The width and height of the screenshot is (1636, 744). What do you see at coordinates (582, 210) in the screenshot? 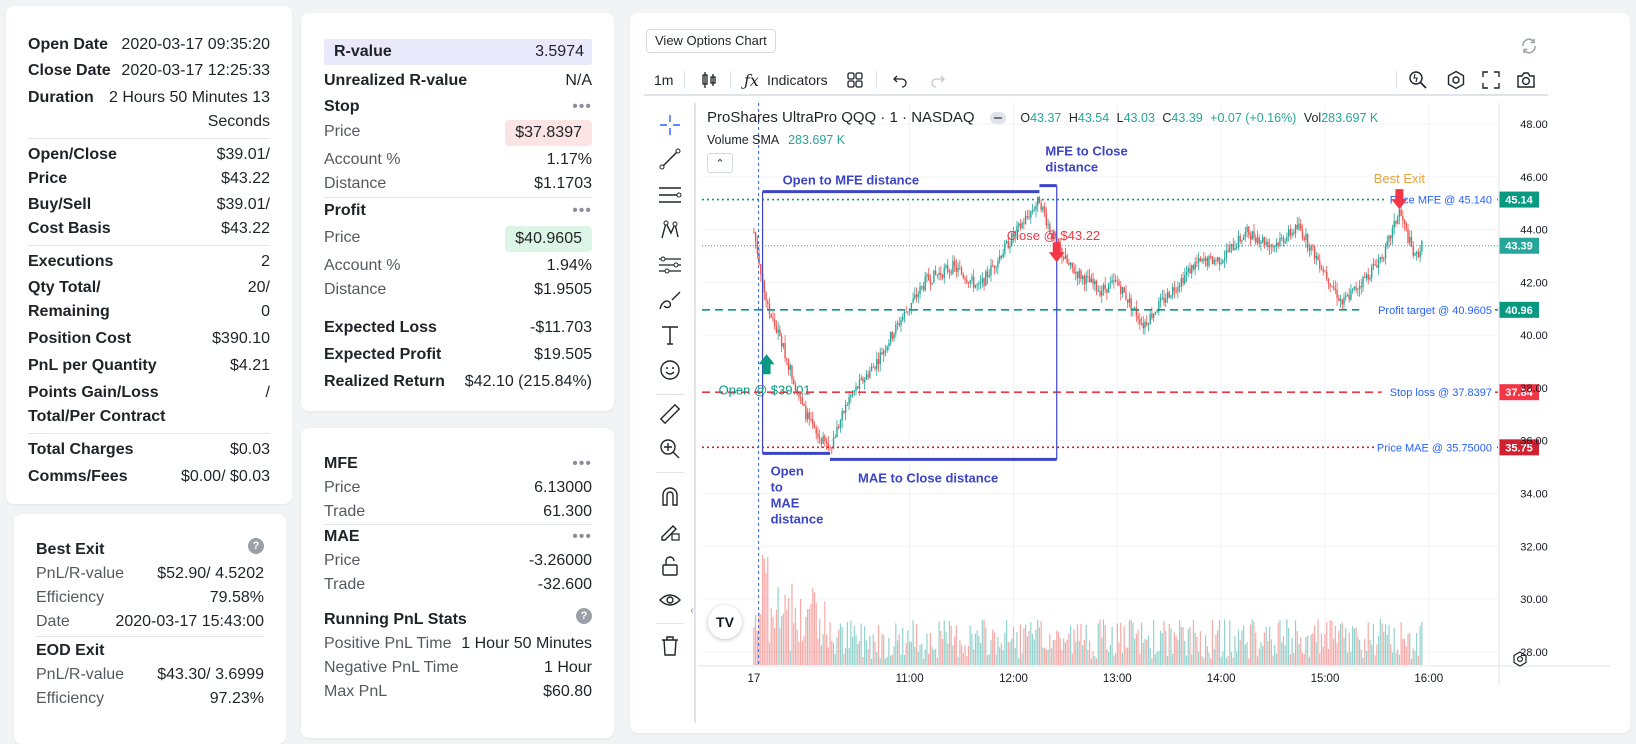
I see `profit-more-menu-icon: •••` at bounding box center [582, 210].